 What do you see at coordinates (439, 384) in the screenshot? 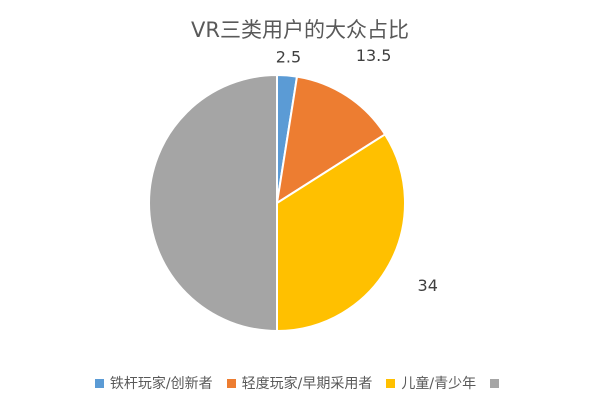
I see `legend-label: 儿童/青少年` at bounding box center [439, 384].